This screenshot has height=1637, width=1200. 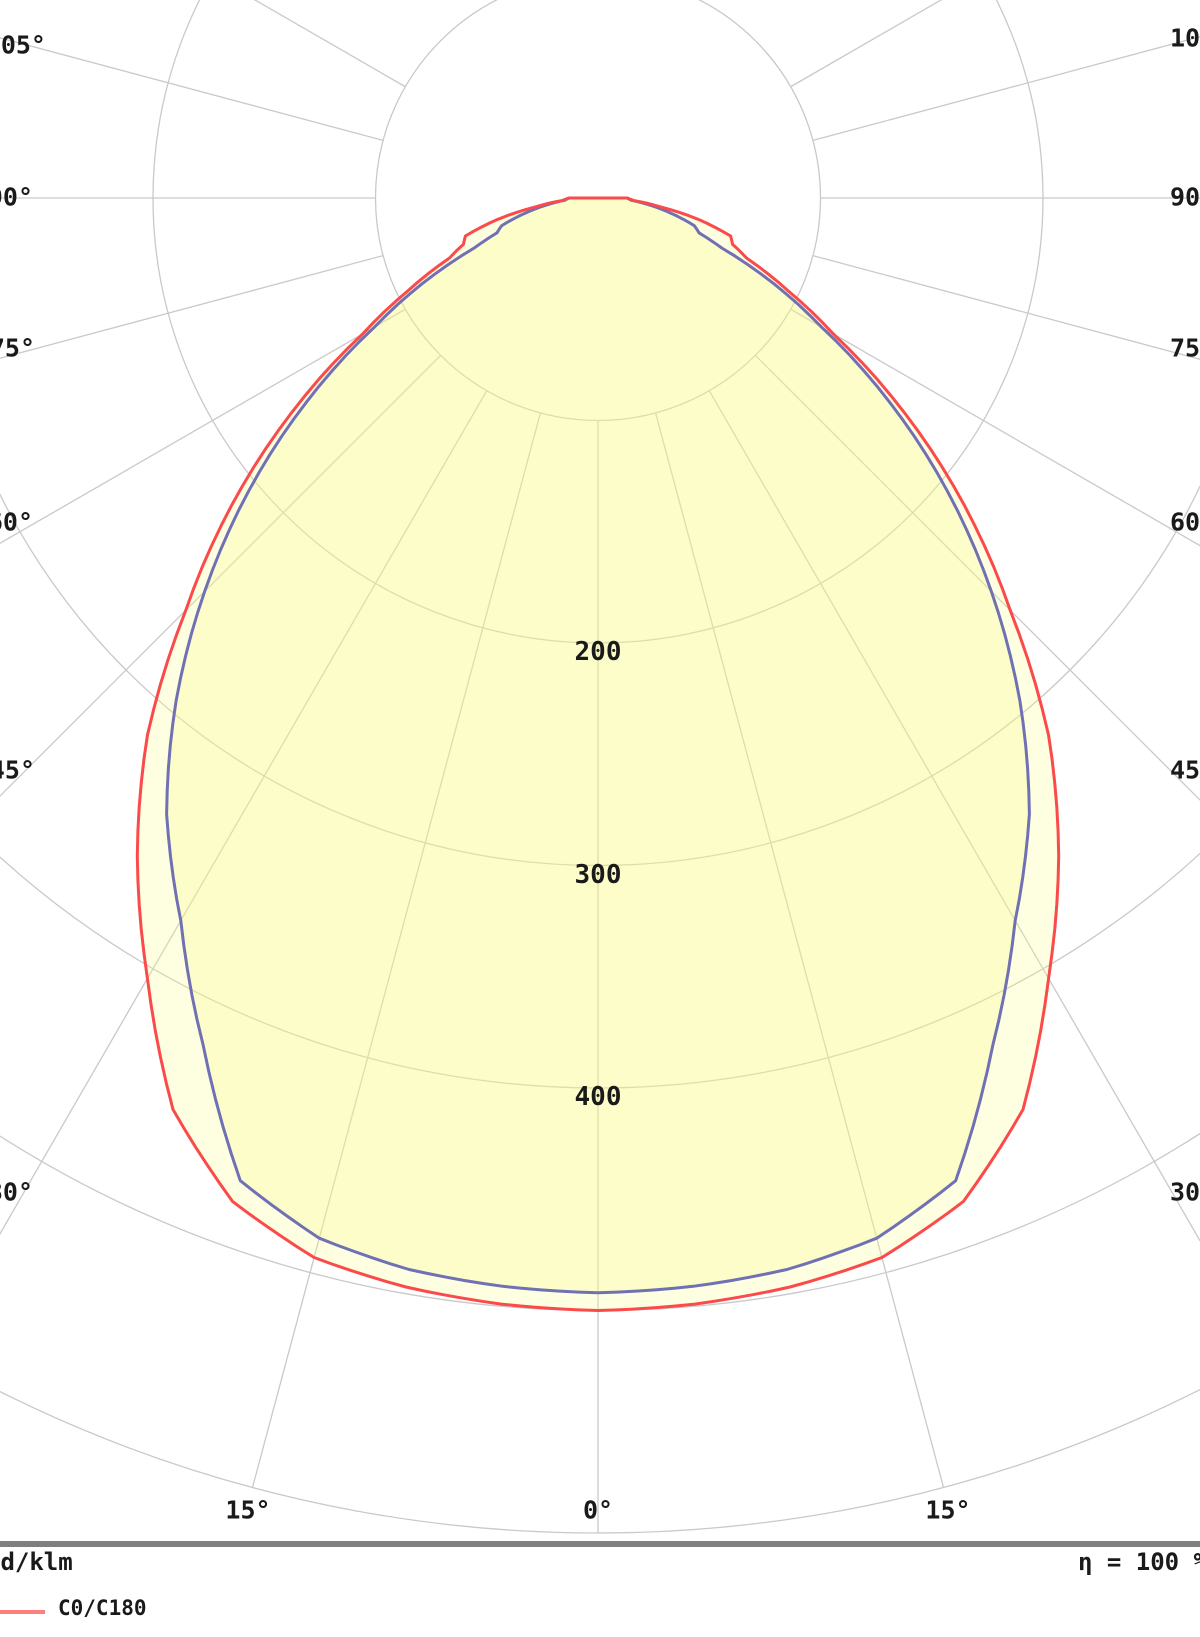 I want to click on angle-label-bottom-0: 15°, so click(x=247, y=1510).